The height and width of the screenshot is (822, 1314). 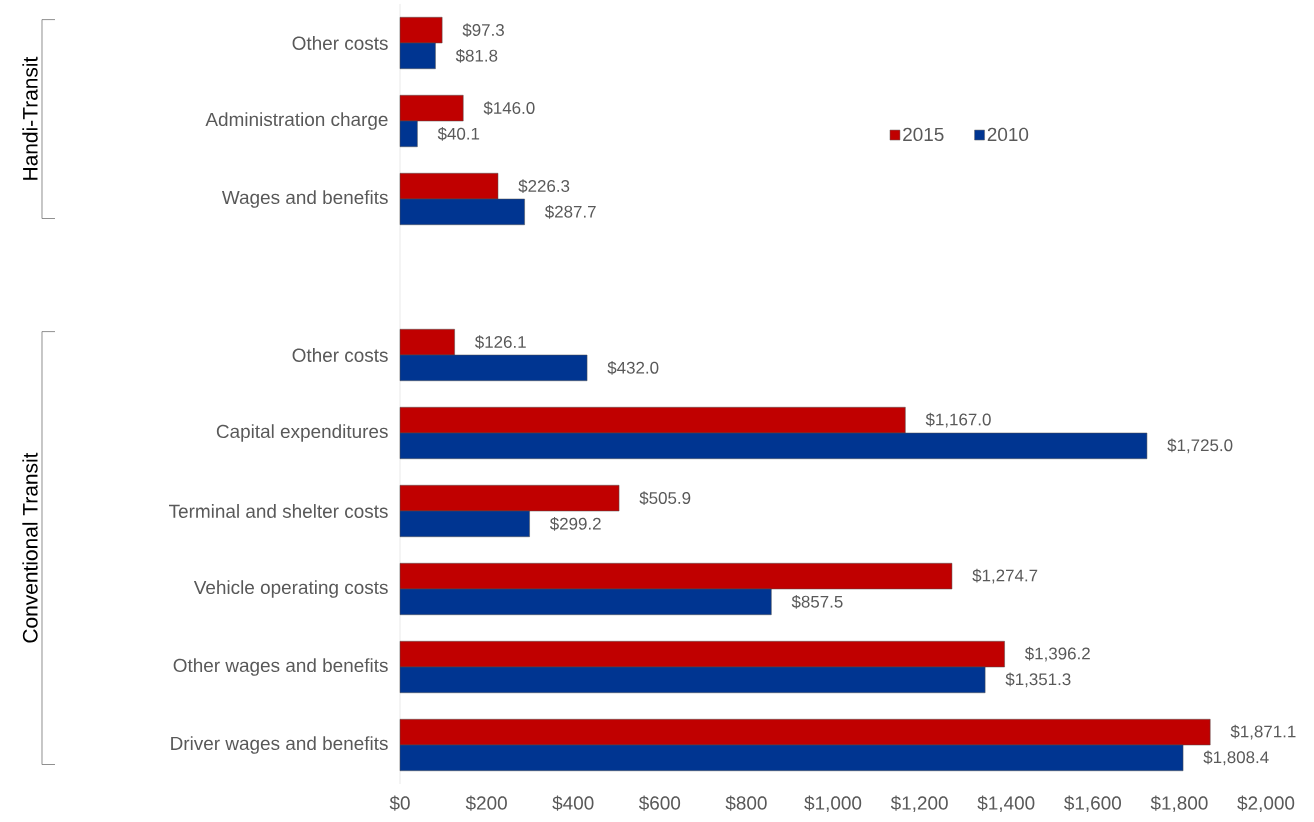 What do you see at coordinates (570, 212) in the screenshot?
I see `data-label: $287.7` at bounding box center [570, 212].